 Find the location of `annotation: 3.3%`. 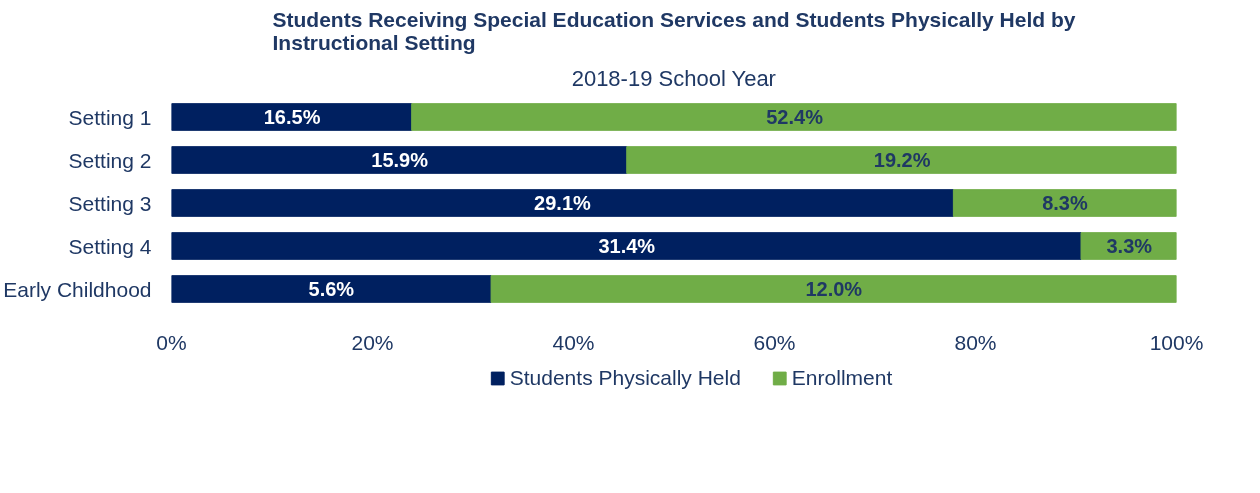

annotation: 3.3% is located at coordinates (1129, 246).